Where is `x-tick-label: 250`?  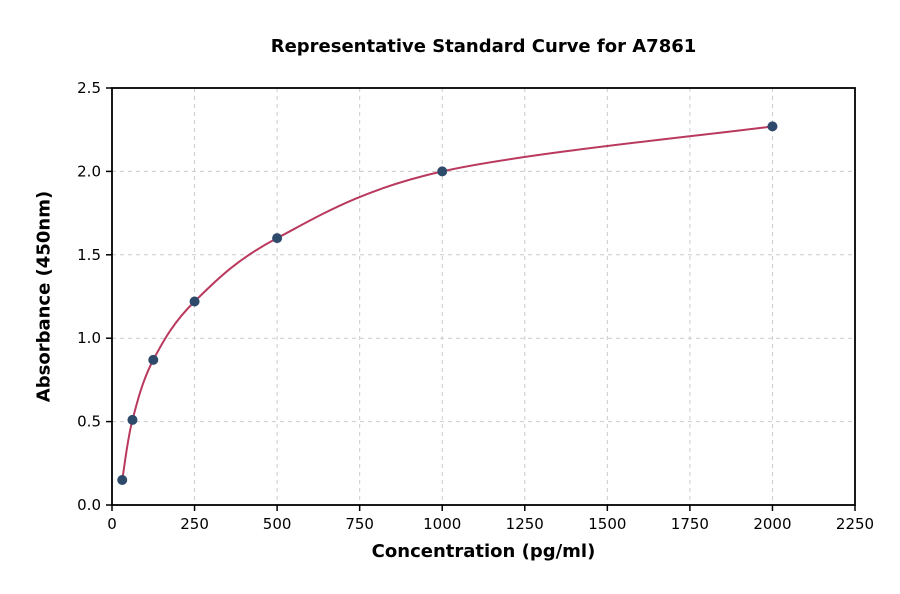
x-tick-label: 250 is located at coordinates (194, 524).